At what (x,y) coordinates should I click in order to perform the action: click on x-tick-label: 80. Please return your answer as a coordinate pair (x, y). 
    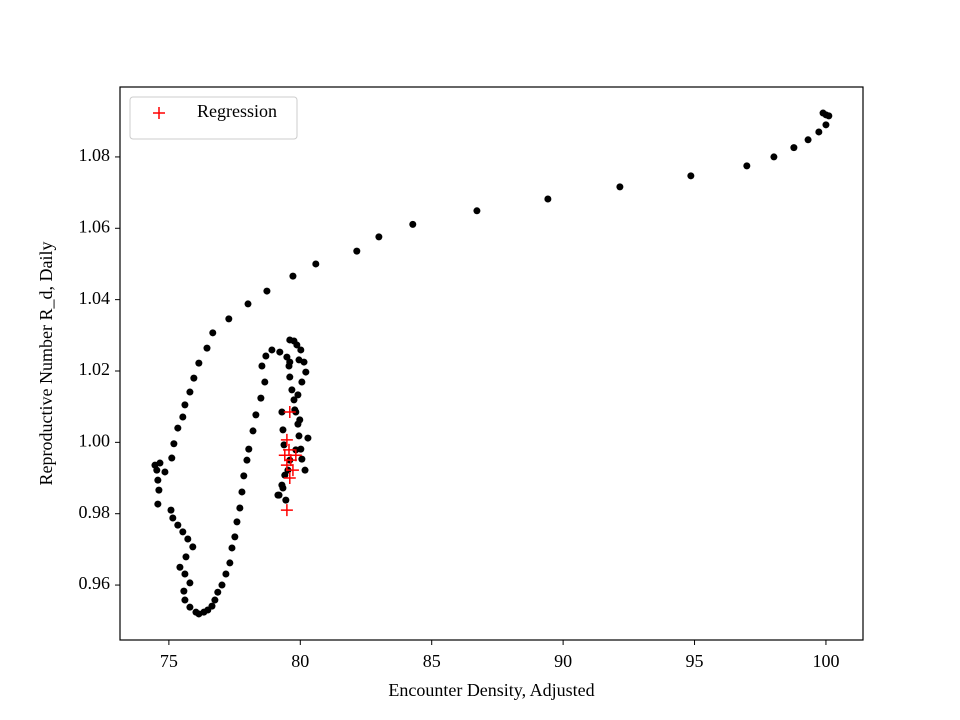
    Looking at the image, I should click on (300, 661).